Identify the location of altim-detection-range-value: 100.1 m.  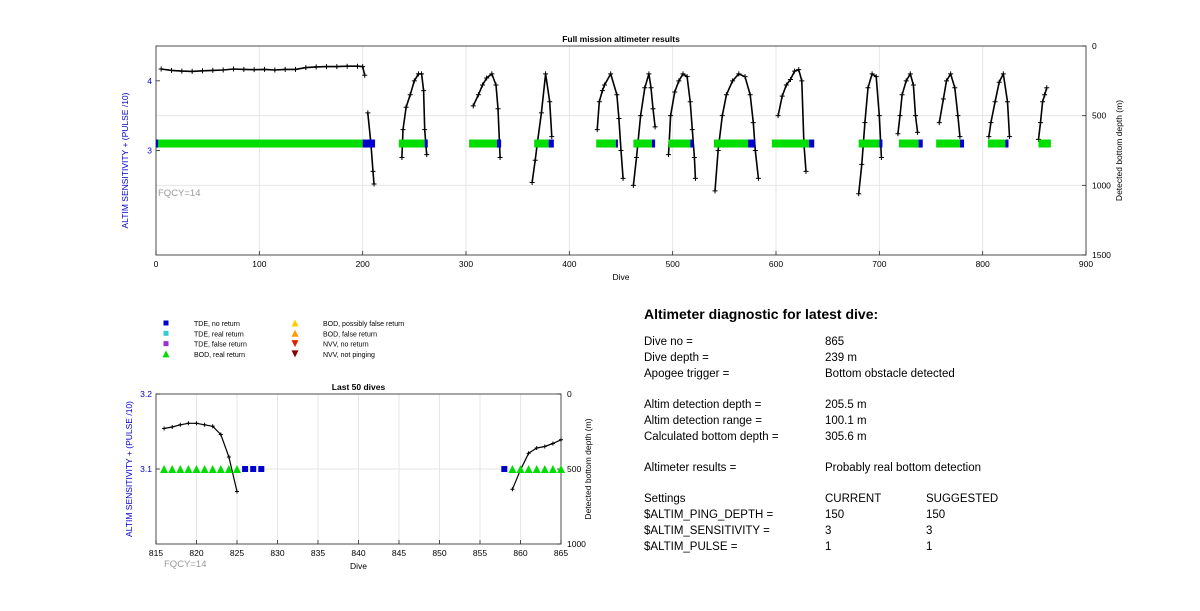
(846, 421).